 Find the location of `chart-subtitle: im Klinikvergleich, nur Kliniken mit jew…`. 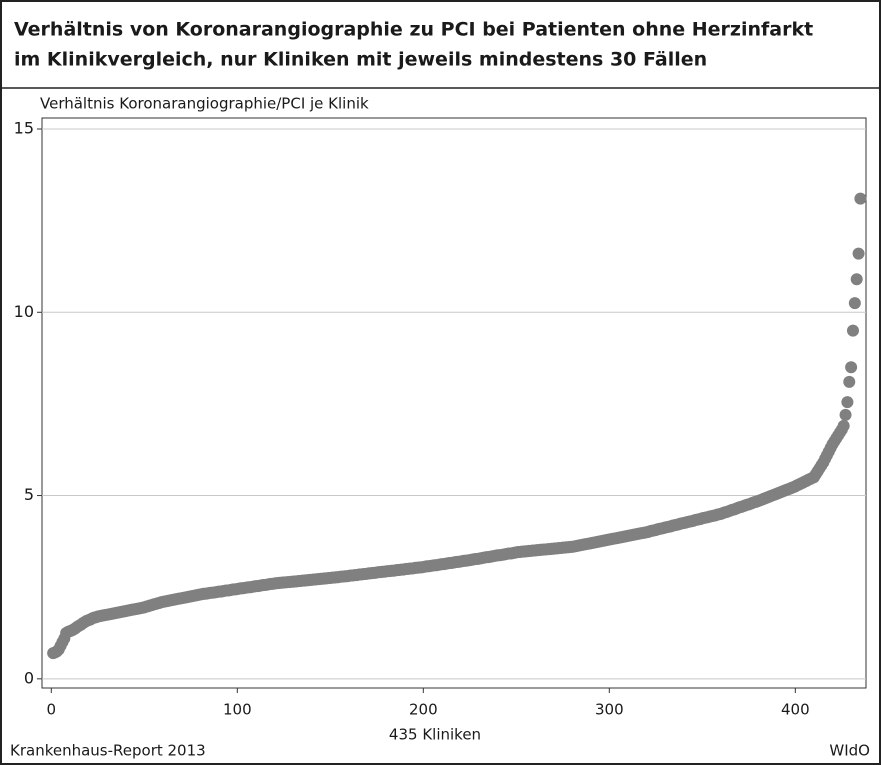

chart-subtitle: im Klinikvergleich, nur Kliniken mit jew… is located at coordinates (360, 60).